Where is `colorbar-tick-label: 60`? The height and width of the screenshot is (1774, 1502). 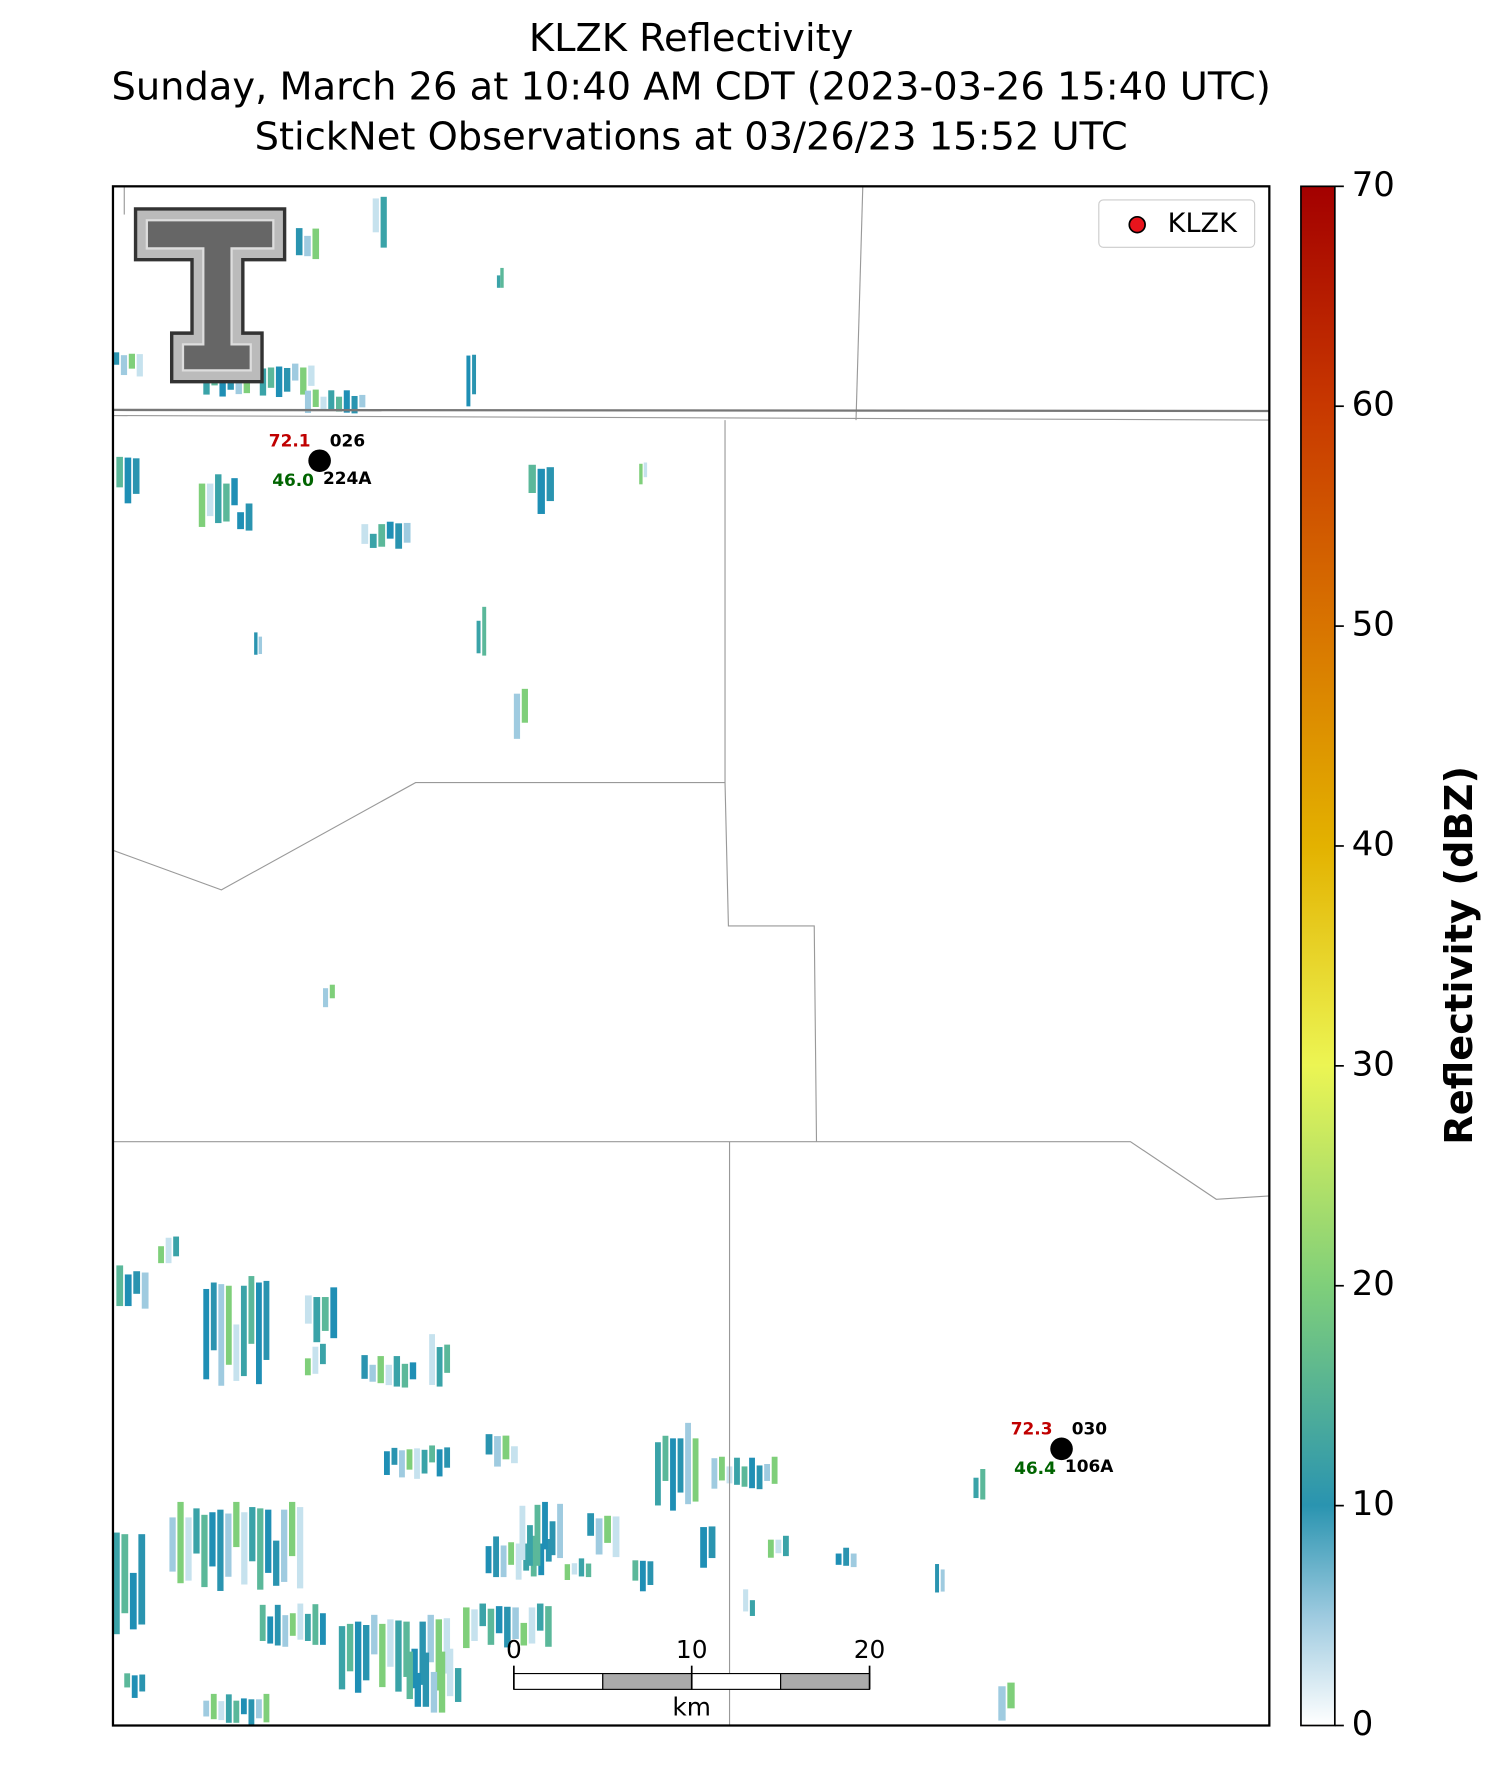 colorbar-tick-label: 60 is located at coordinates (1373, 404).